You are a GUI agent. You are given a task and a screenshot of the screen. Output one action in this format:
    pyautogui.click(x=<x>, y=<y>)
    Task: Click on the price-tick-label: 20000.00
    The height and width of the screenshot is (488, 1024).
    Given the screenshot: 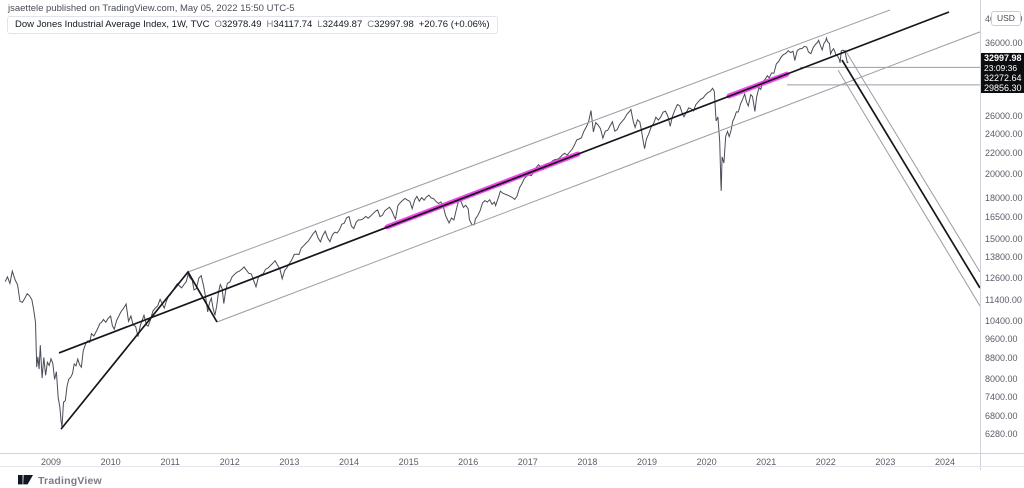 What is the action you would take?
    pyautogui.click(x=1004, y=174)
    